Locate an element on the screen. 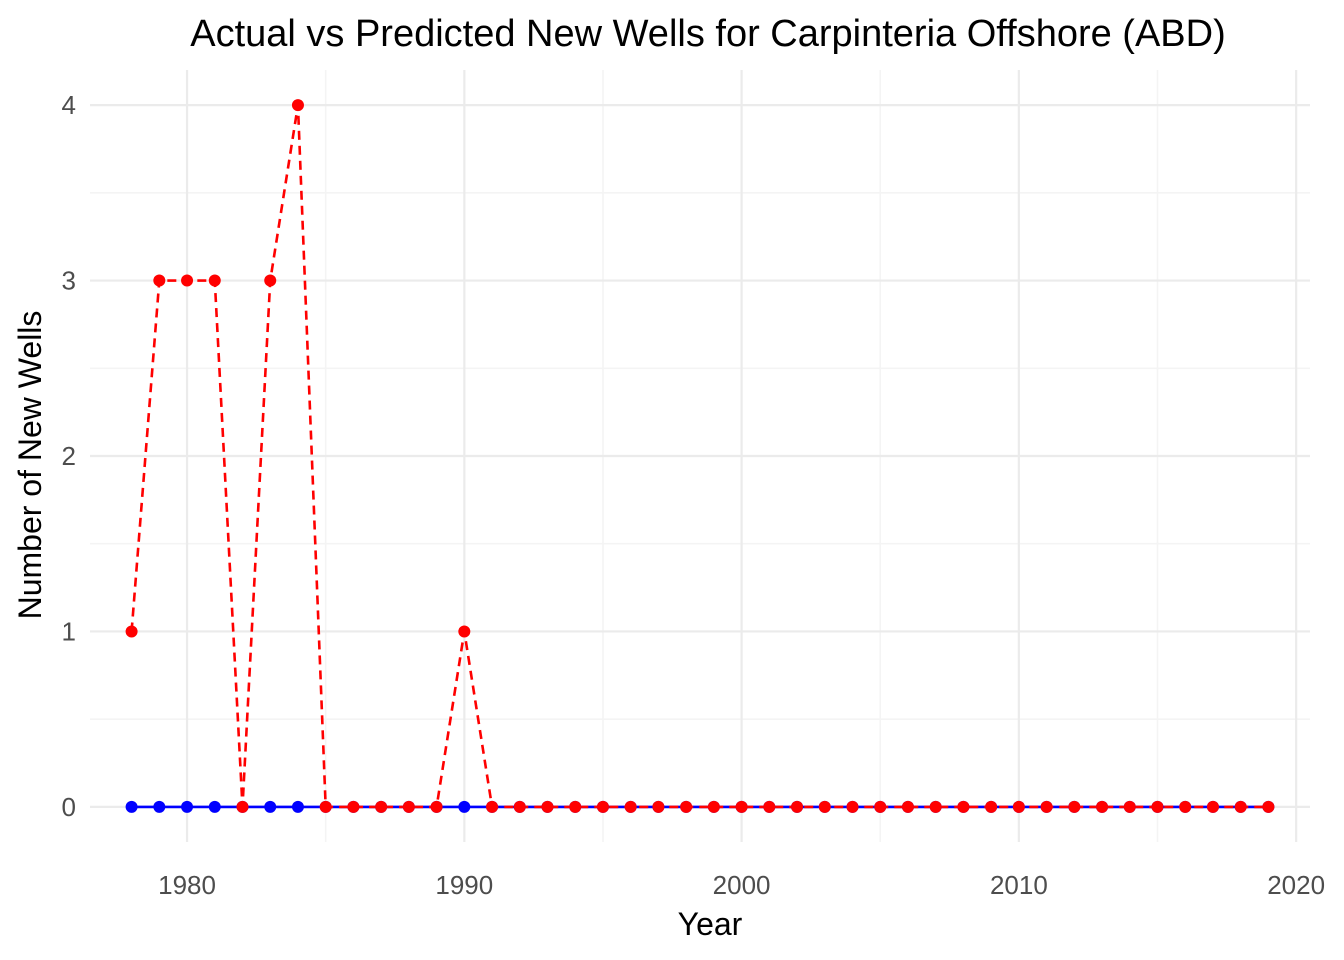 Image resolution: width=1344 pixels, height=960 pixels. x-tick-label: 2000 is located at coordinates (742, 885).